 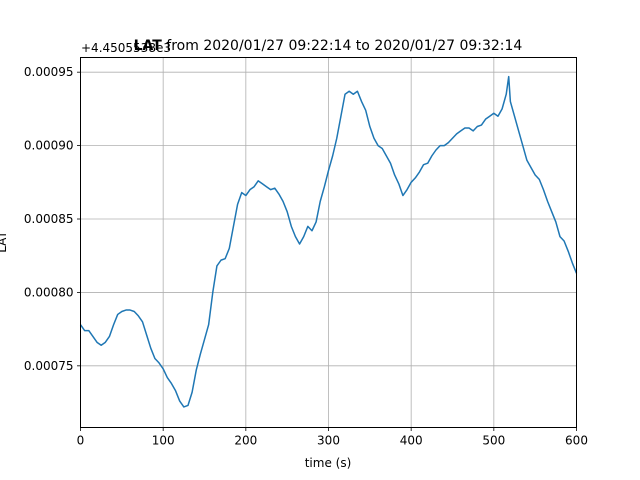 I want to click on x-tick-label: 100, so click(x=163, y=441).